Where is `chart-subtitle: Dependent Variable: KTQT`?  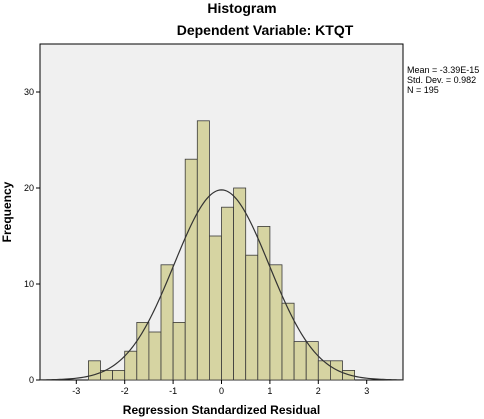
chart-subtitle: Dependent Variable: KTQT is located at coordinates (265, 30).